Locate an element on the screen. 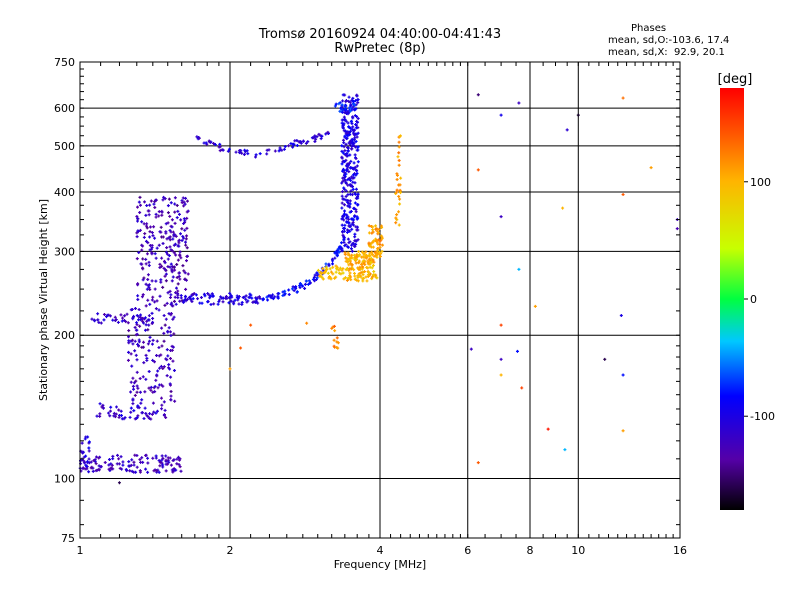 This screenshot has width=800, height=600. colorbar-label: [deg] is located at coordinates (735, 79).